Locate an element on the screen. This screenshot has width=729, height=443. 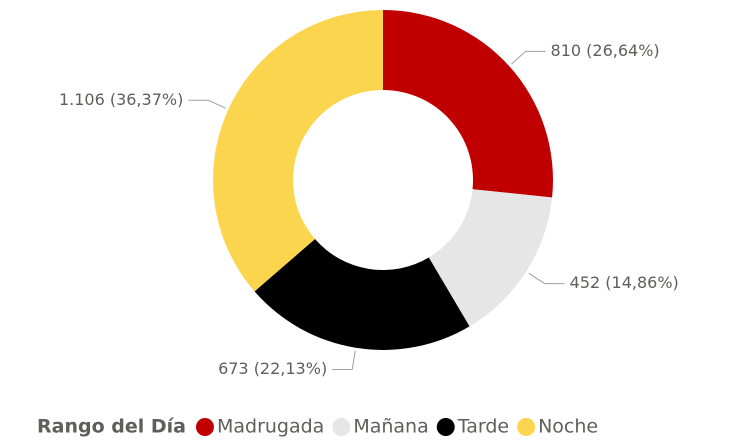
legend-label: Tarde is located at coordinates (483, 427).